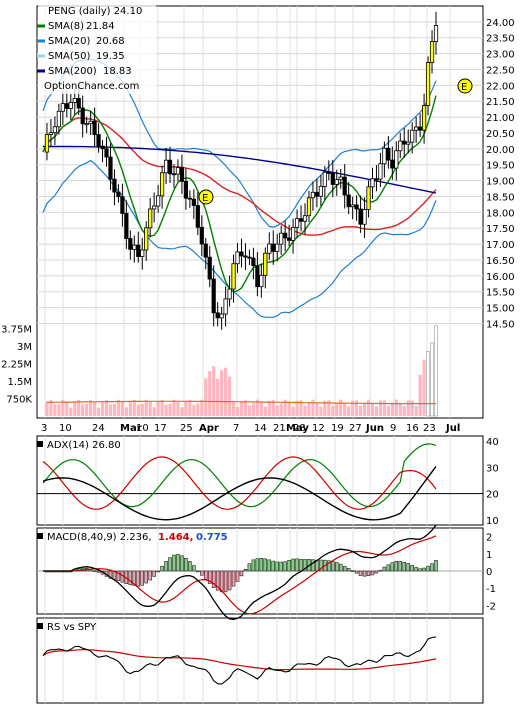  Describe the element at coordinates (500, 245) in the screenshot. I see `price-tick-label: 17.00` at that location.